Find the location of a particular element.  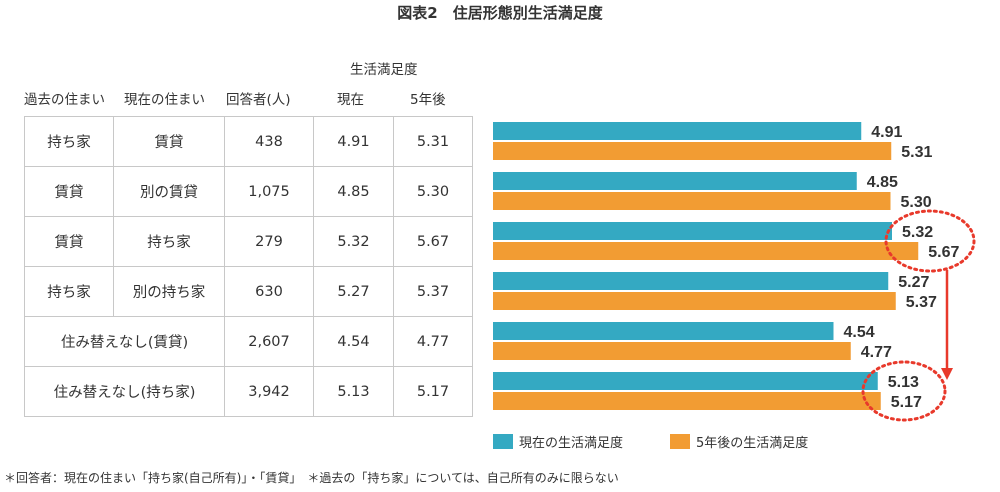

cell-past: 賃貸 is located at coordinates (69, 191).